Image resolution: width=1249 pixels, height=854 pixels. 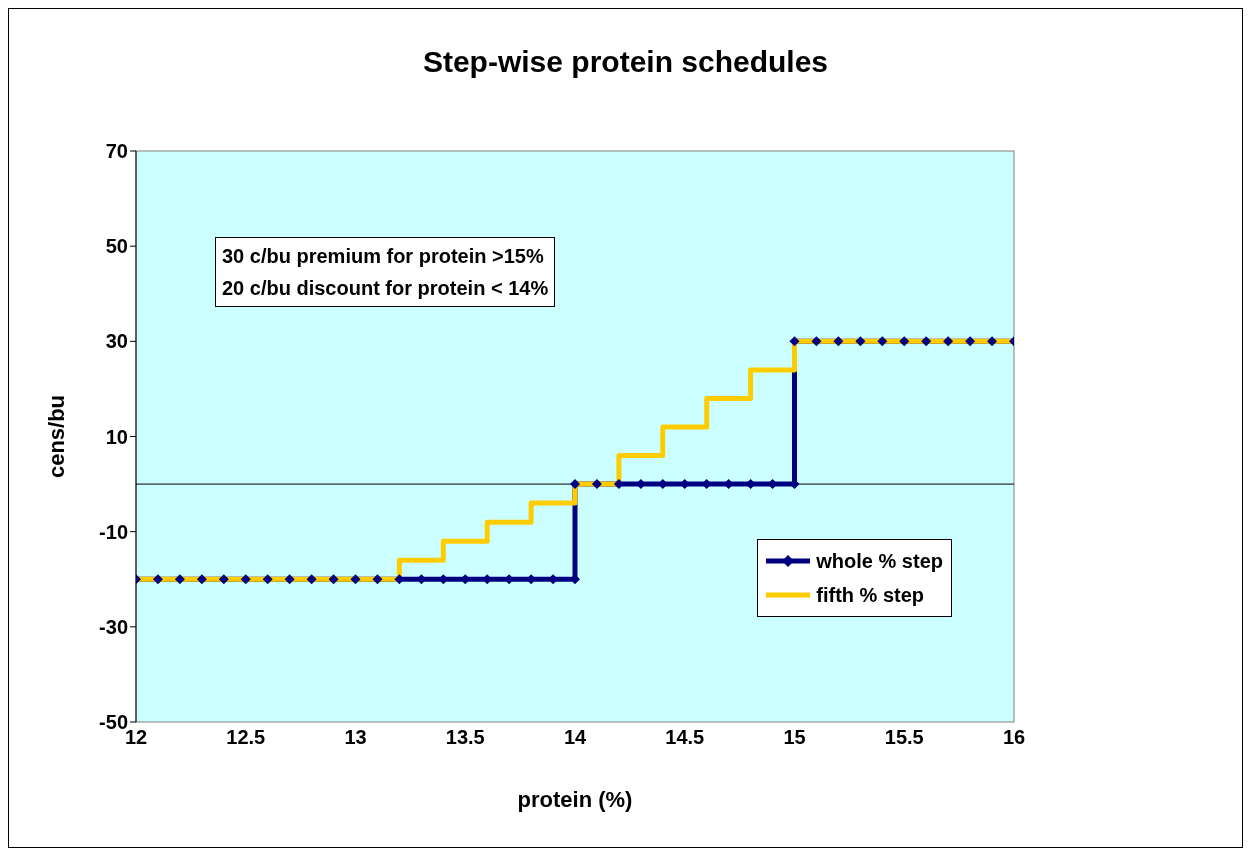 What do you see at coordinates (355, 737) in the screenshot?
I see `x-tick-label: 13` at bounding box center [355, 737].